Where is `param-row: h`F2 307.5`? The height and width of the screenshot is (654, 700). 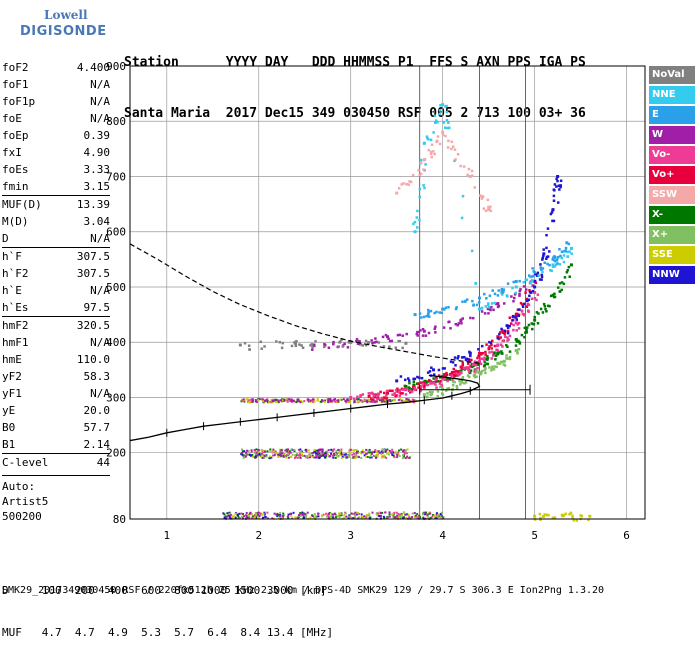
param-row: h`F2 307.5 is located at coordinates (56, 273).